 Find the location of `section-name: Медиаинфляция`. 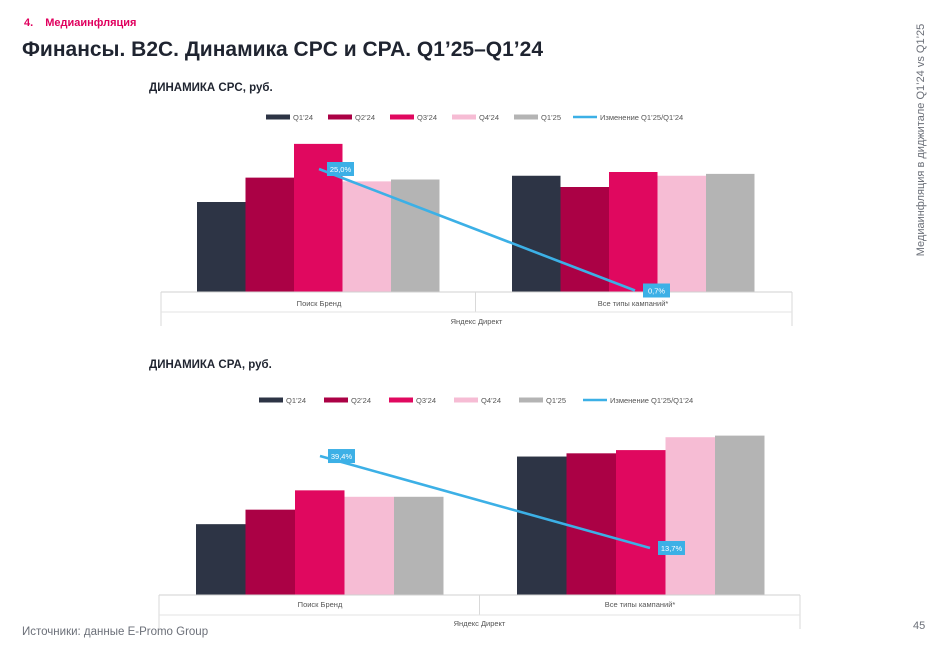

section-name: Медиаинфляция is located at coordinates (91, 23).